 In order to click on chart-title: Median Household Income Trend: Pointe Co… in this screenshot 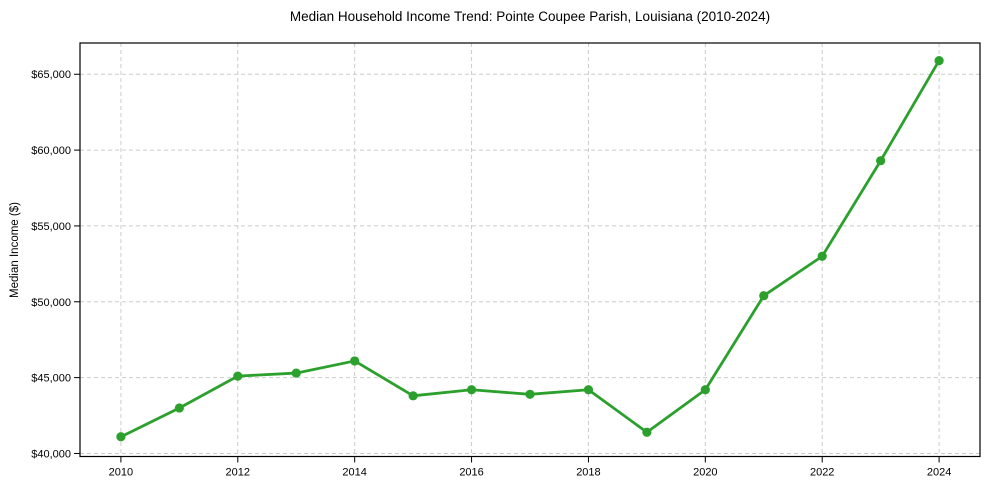, I will do `click(530, 16)`.